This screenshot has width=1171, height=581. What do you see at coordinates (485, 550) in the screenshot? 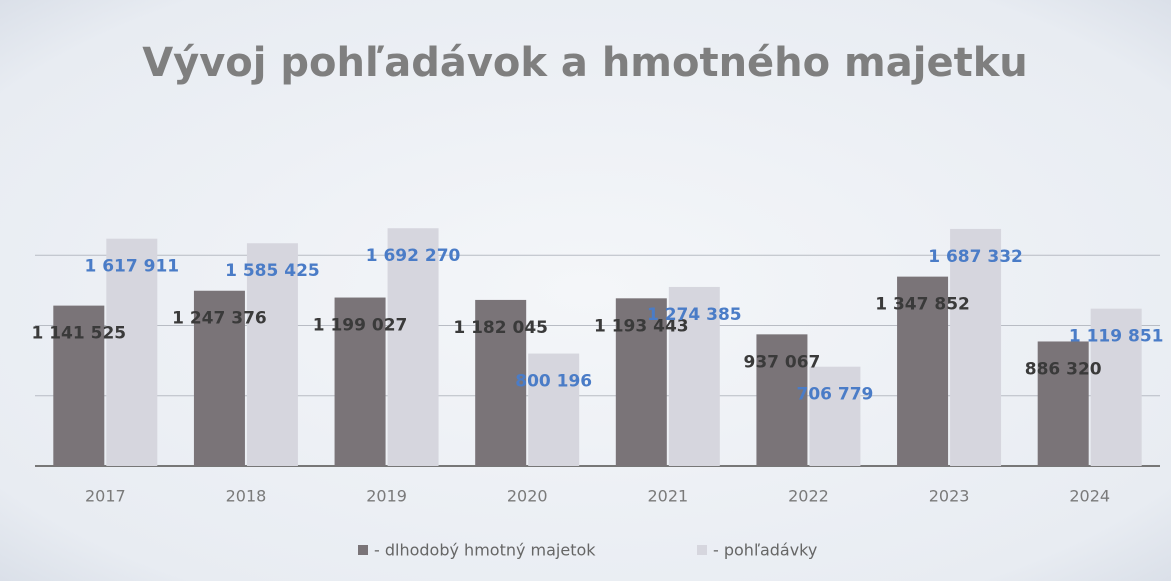
I see `legend-label: - dlhodobý hmotný majetok` at bounding box center [485, 550].